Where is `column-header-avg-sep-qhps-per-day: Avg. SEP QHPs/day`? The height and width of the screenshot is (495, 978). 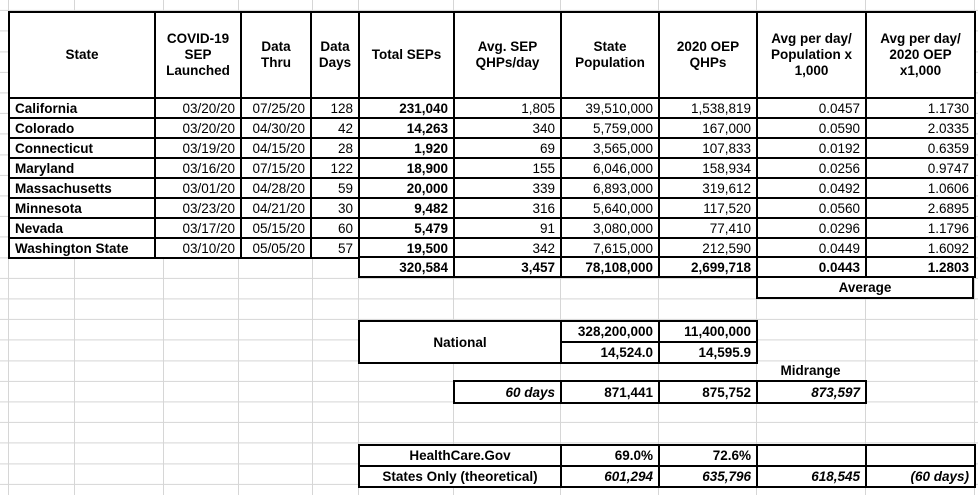
column-header-avg-sep-qhps-per-day: Avg. SEP QHPs/day is located at coordinates (507, 55).